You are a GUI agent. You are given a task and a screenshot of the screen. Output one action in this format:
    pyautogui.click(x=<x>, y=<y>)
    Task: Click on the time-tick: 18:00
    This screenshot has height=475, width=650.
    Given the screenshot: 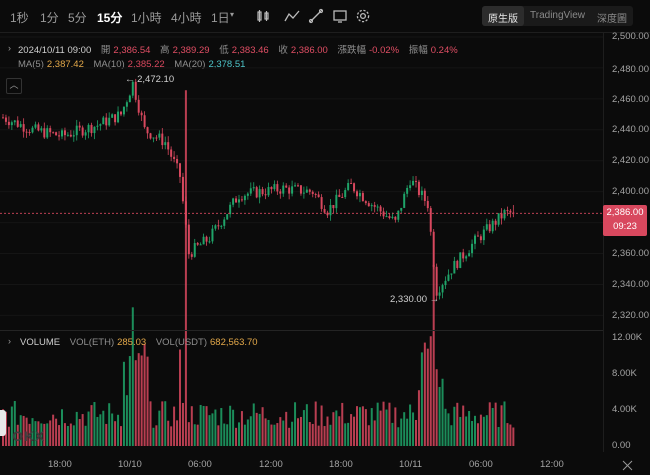 What is the action you would take?
    pyautogui.click(x=60, y=464)
    